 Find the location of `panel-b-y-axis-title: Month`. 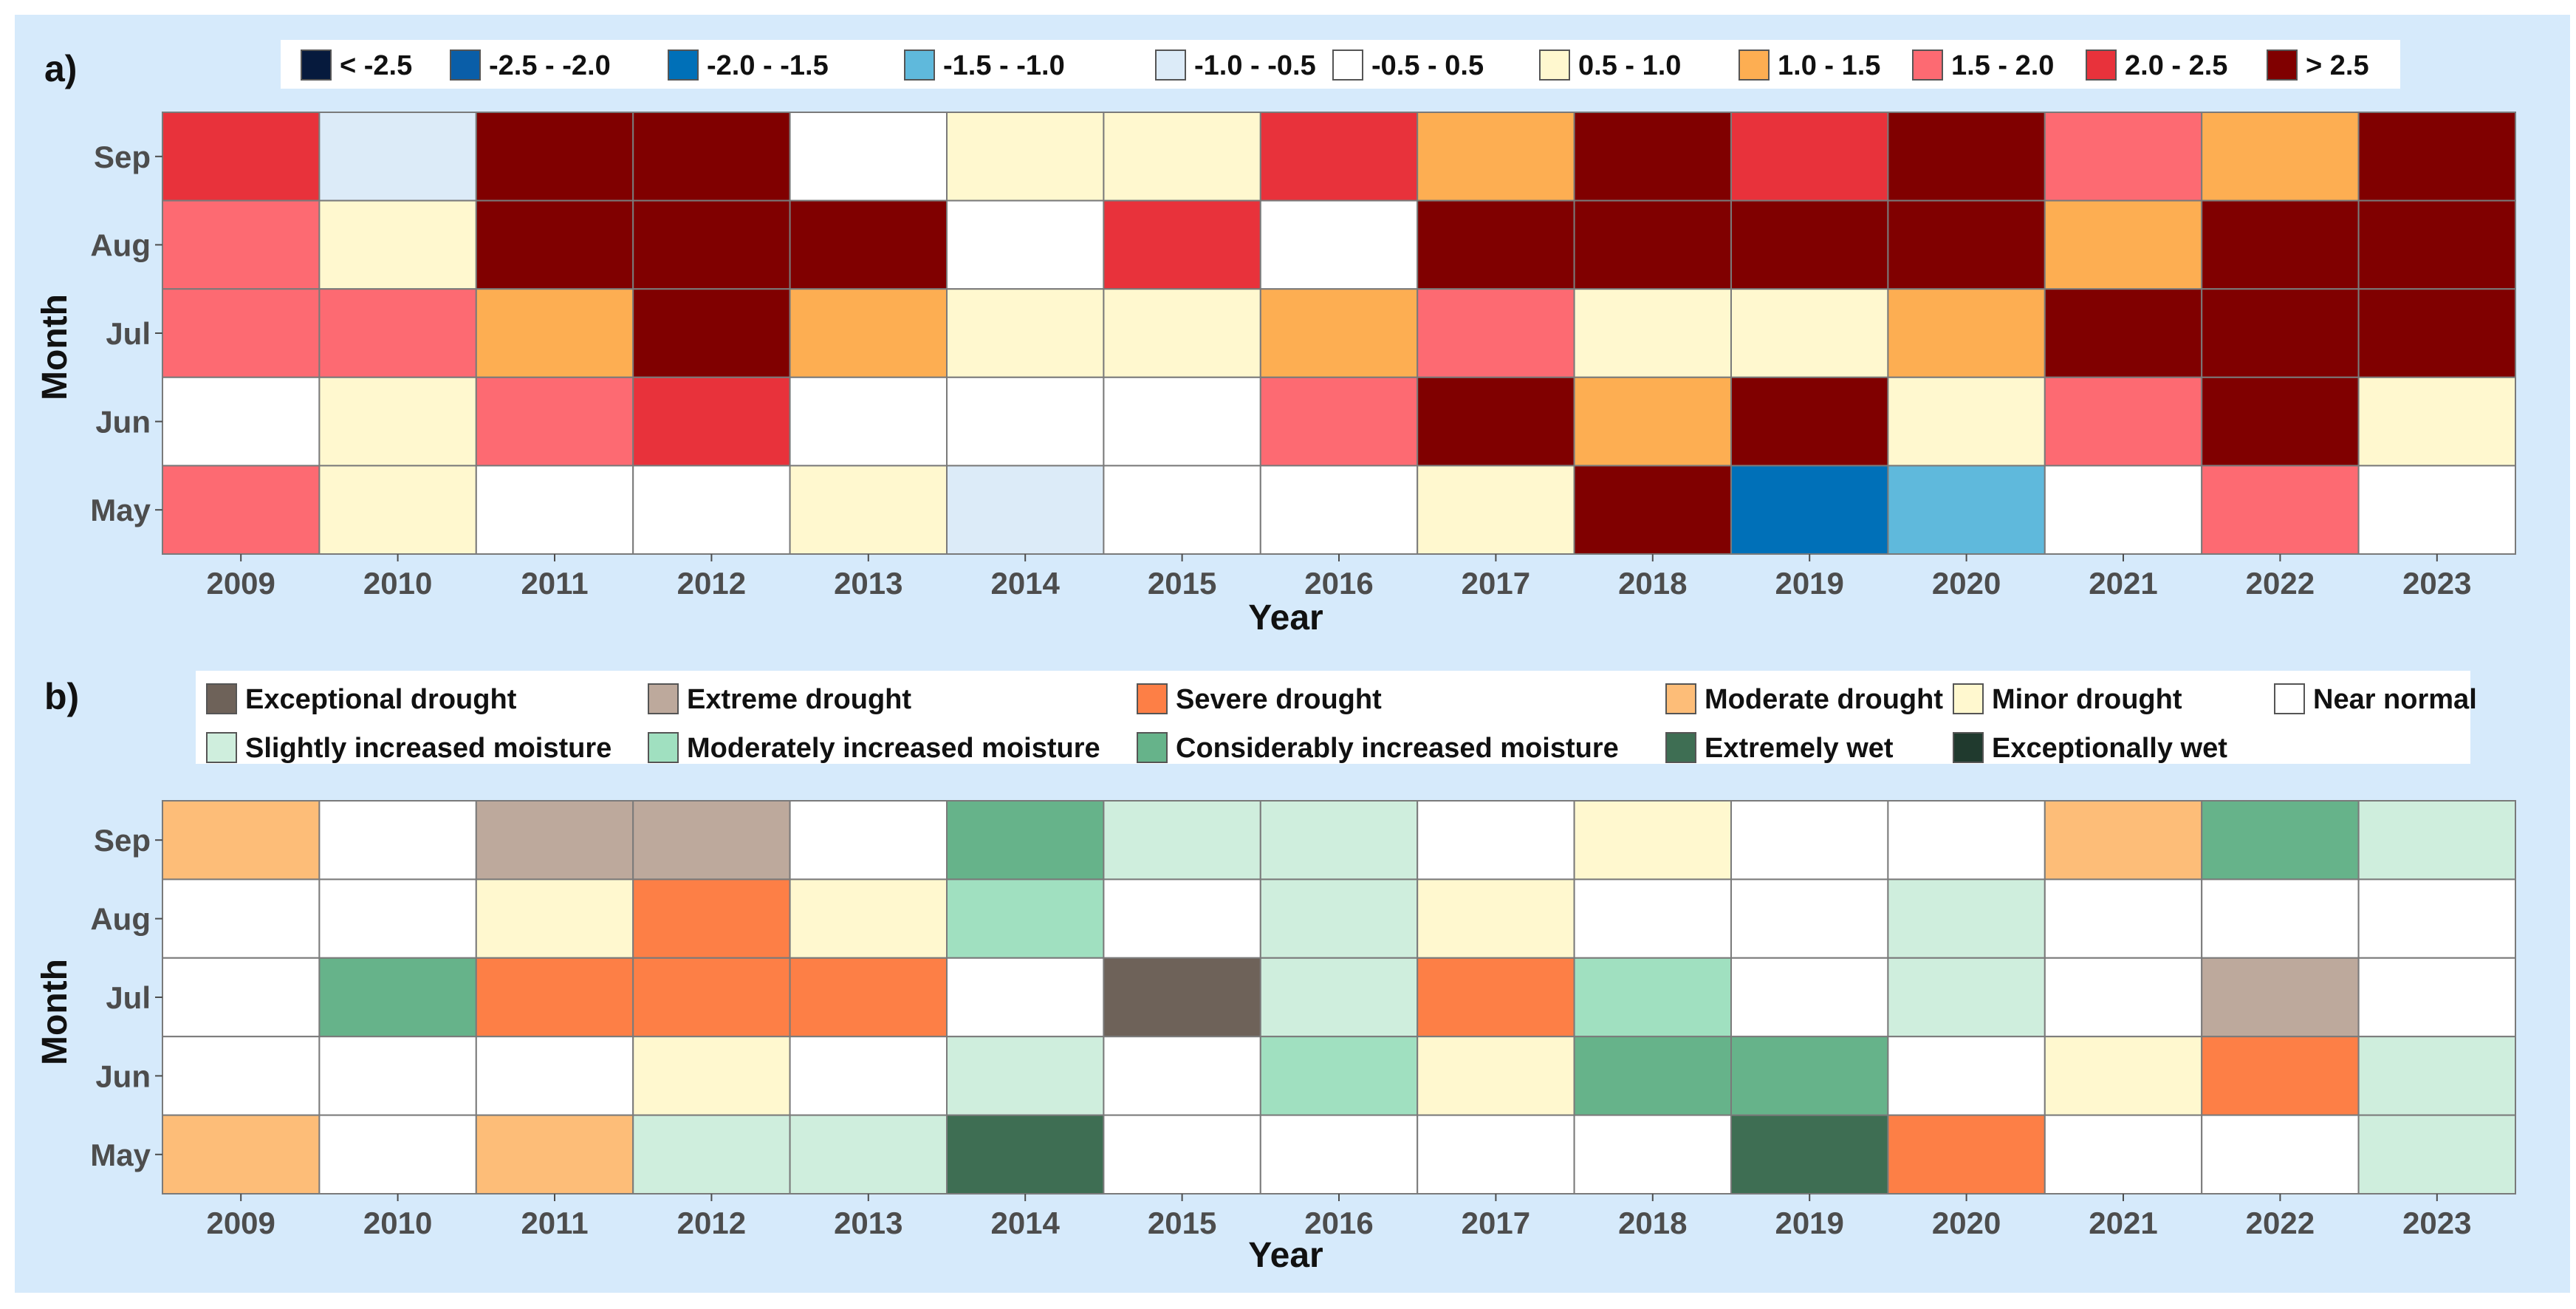

panel-b-y-axis-title: Month is located at coordinates (55, 1012).